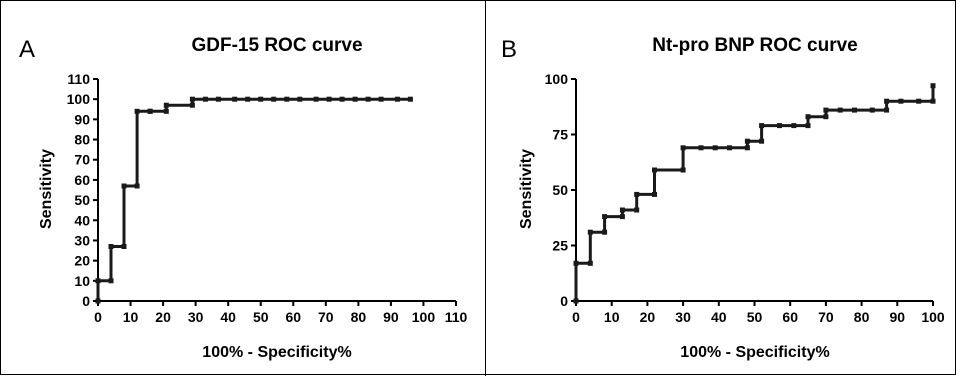 This screenshot has height=376, width=956. What do you see at coordinates (790, 317) in the screenshot?
I see `panel-b-x-tick-label: 60` at bounding box center [790, 317].